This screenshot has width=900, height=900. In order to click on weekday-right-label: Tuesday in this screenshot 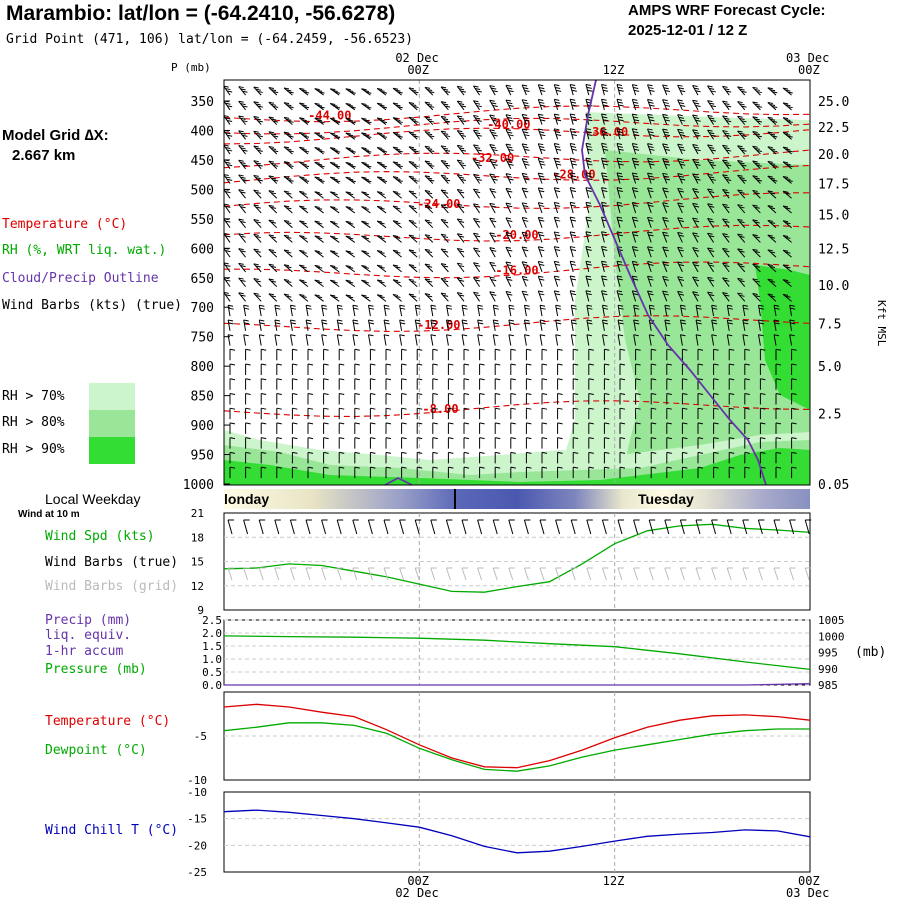, I will do `click(666, 499)`.